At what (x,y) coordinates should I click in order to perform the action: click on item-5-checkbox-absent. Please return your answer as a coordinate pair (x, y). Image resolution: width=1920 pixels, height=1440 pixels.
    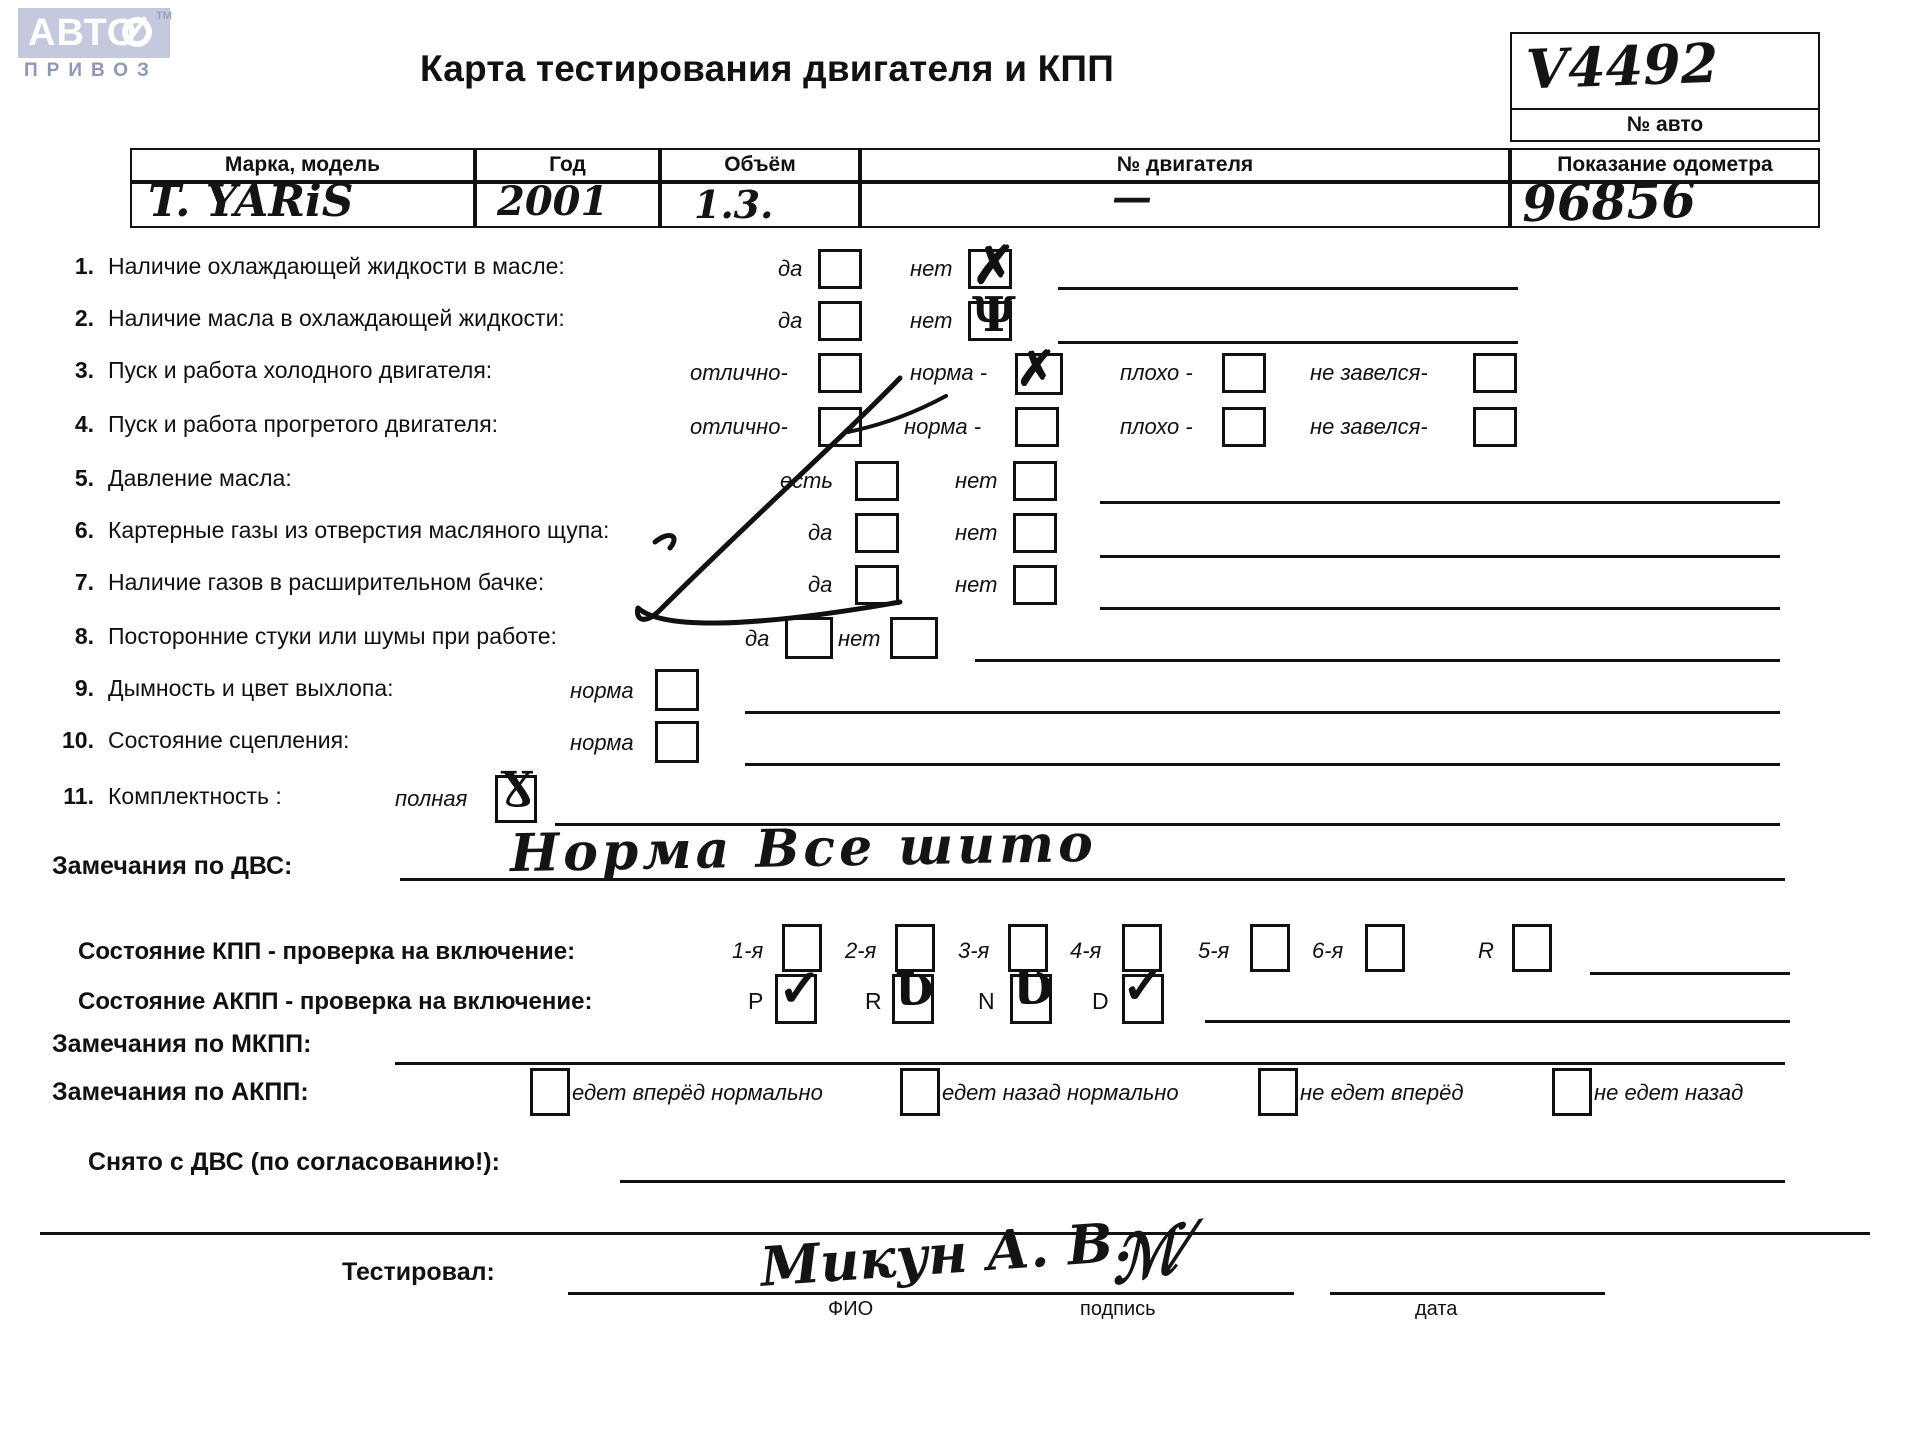
    Looking at the image, I should click on (1035, 481).